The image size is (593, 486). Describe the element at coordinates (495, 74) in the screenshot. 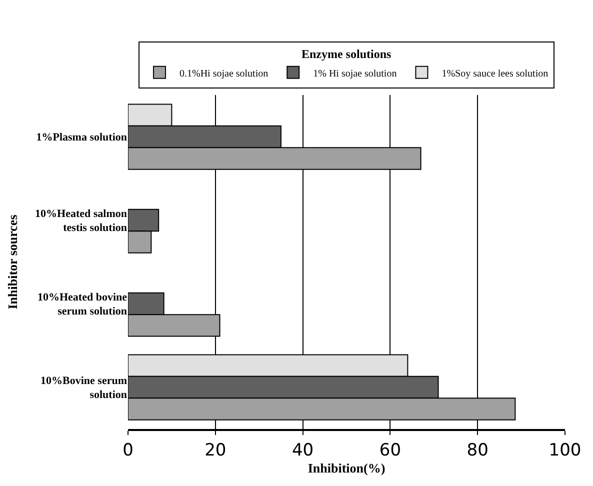

I see `legend-label: 1%Soy sauce lees solution` at that location.